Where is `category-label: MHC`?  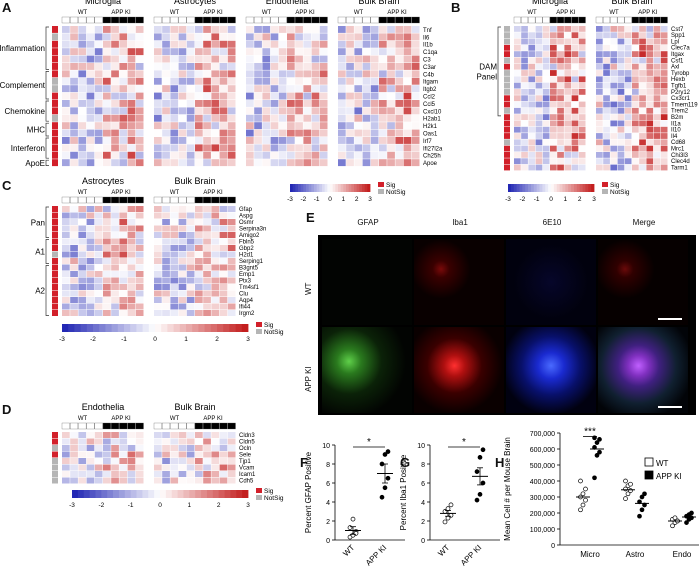
category-label: MHC is located at coordinates (36, 130).